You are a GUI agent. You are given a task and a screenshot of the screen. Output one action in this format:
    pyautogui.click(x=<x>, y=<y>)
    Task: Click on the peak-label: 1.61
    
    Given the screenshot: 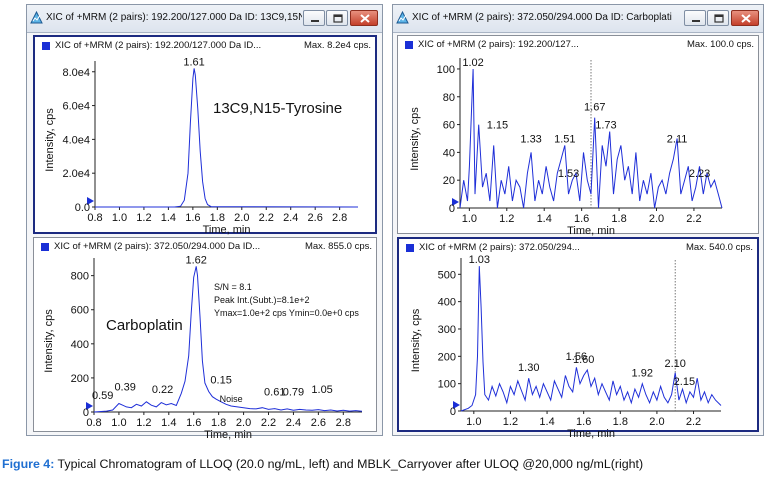 What is the action you would take?
    pyautogui.click(x=193, y=62)
    